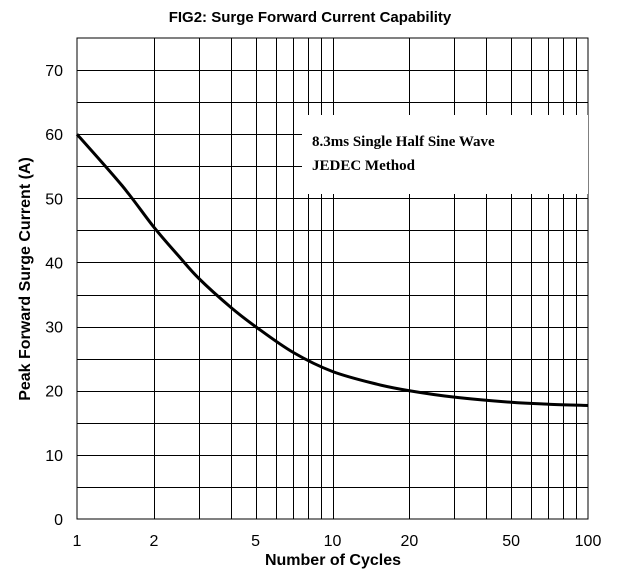 The height and width of the screenshot is (572, 621). Describe the element at coordinates (511, 541) in the screenshot. I see `x-tick-label: 50` at that location.